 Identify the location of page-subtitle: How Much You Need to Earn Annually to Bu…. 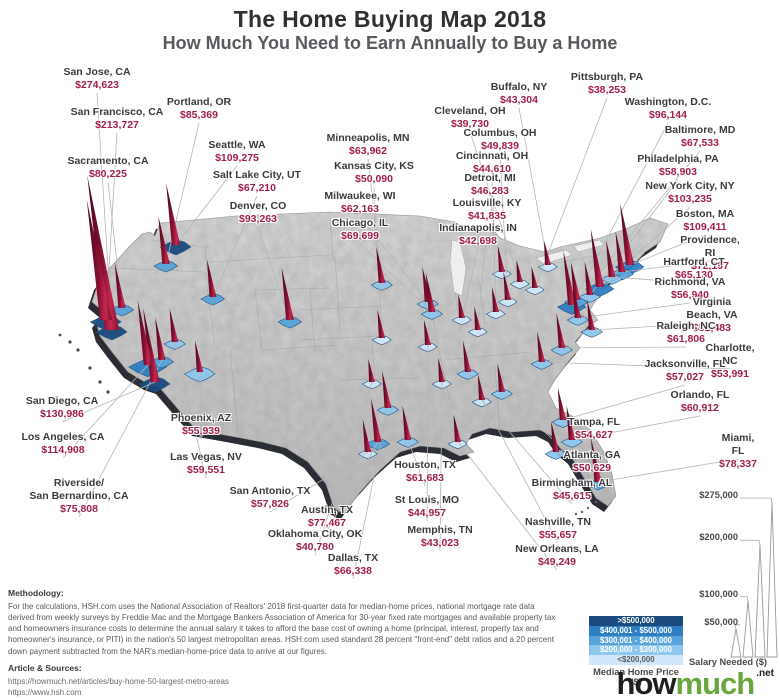
(390, 43).